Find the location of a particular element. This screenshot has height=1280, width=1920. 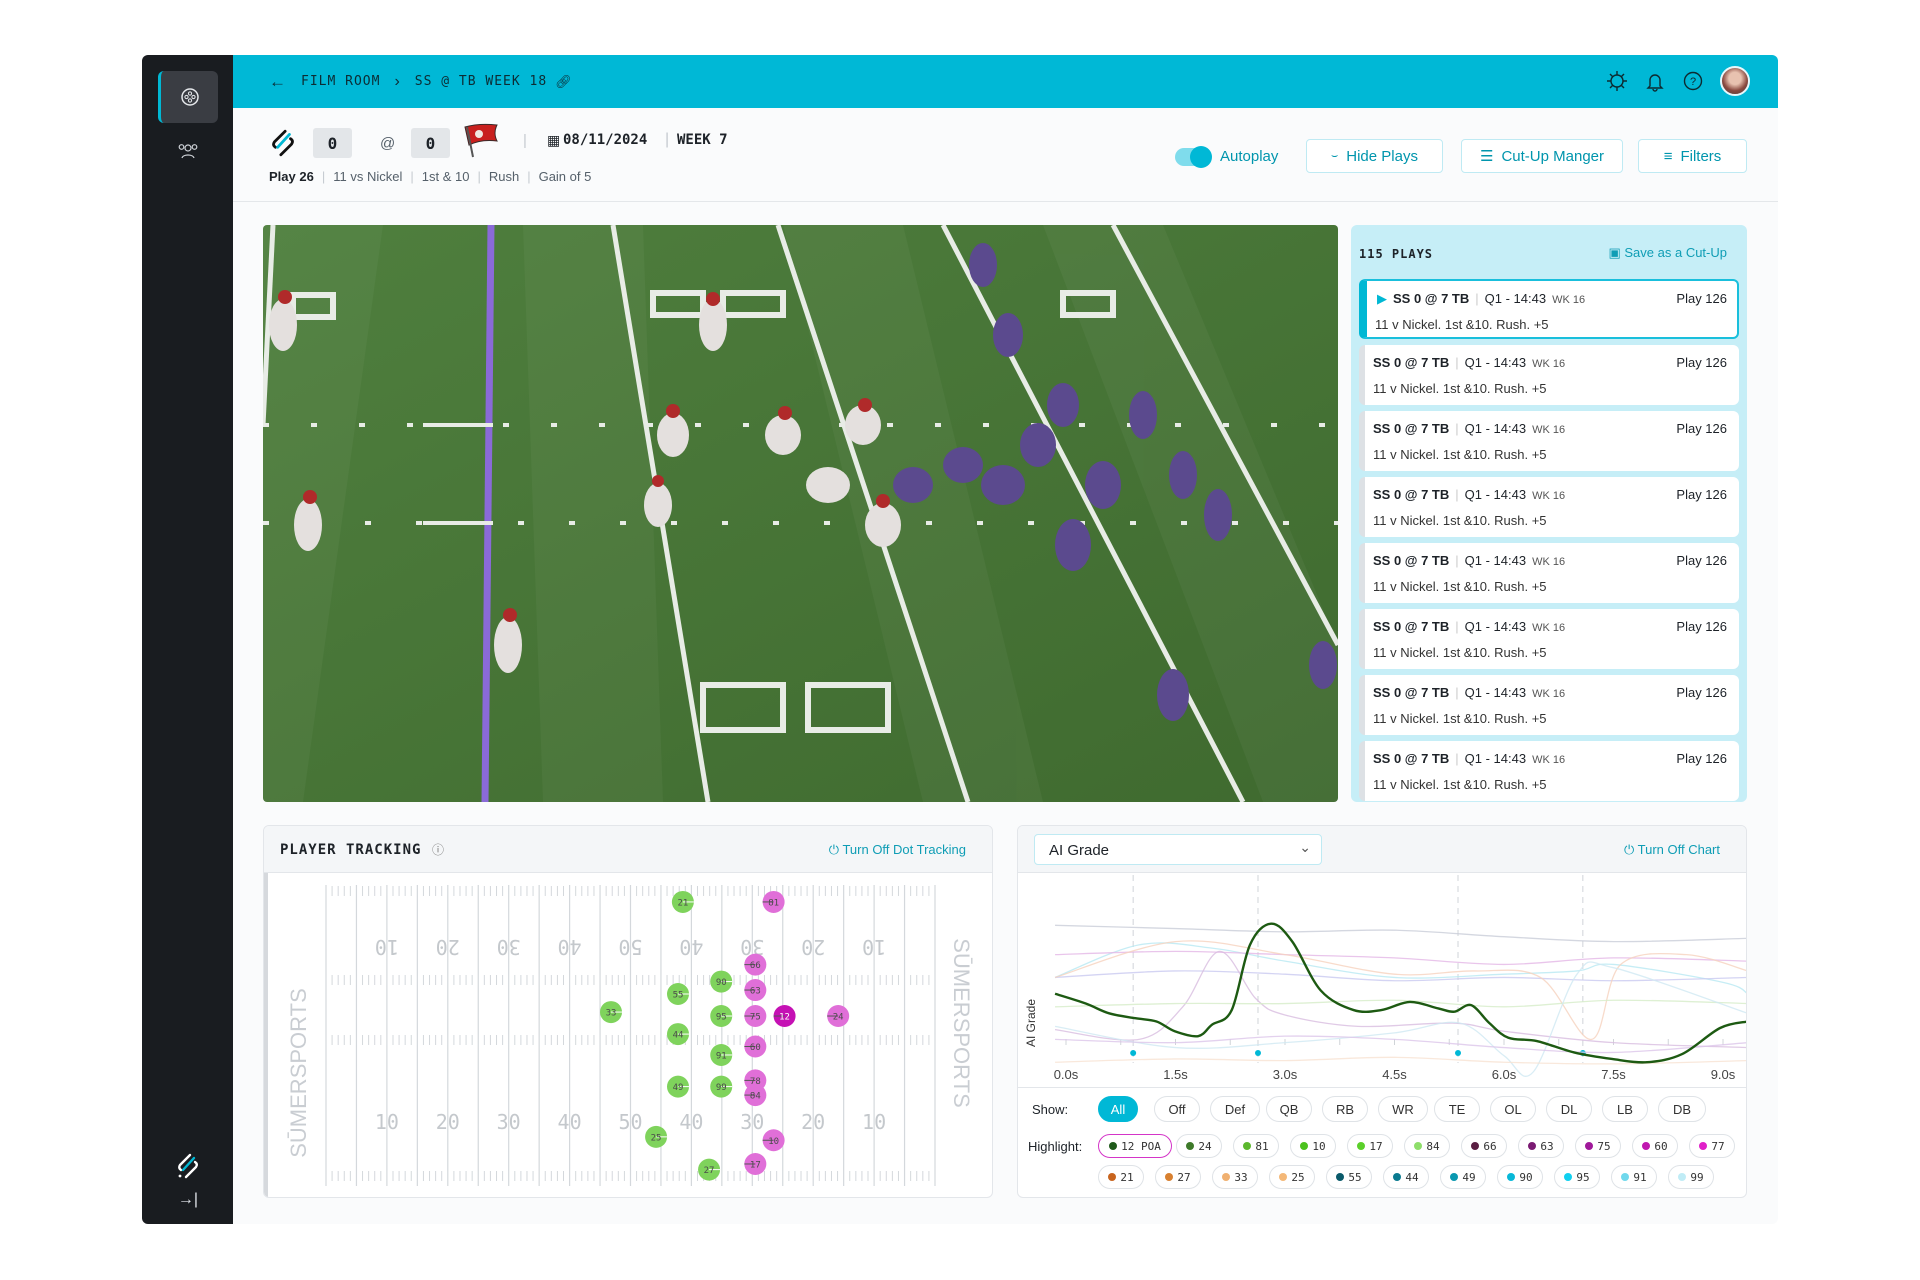

highlighted-series-line is located at coordinates (1400, 993).